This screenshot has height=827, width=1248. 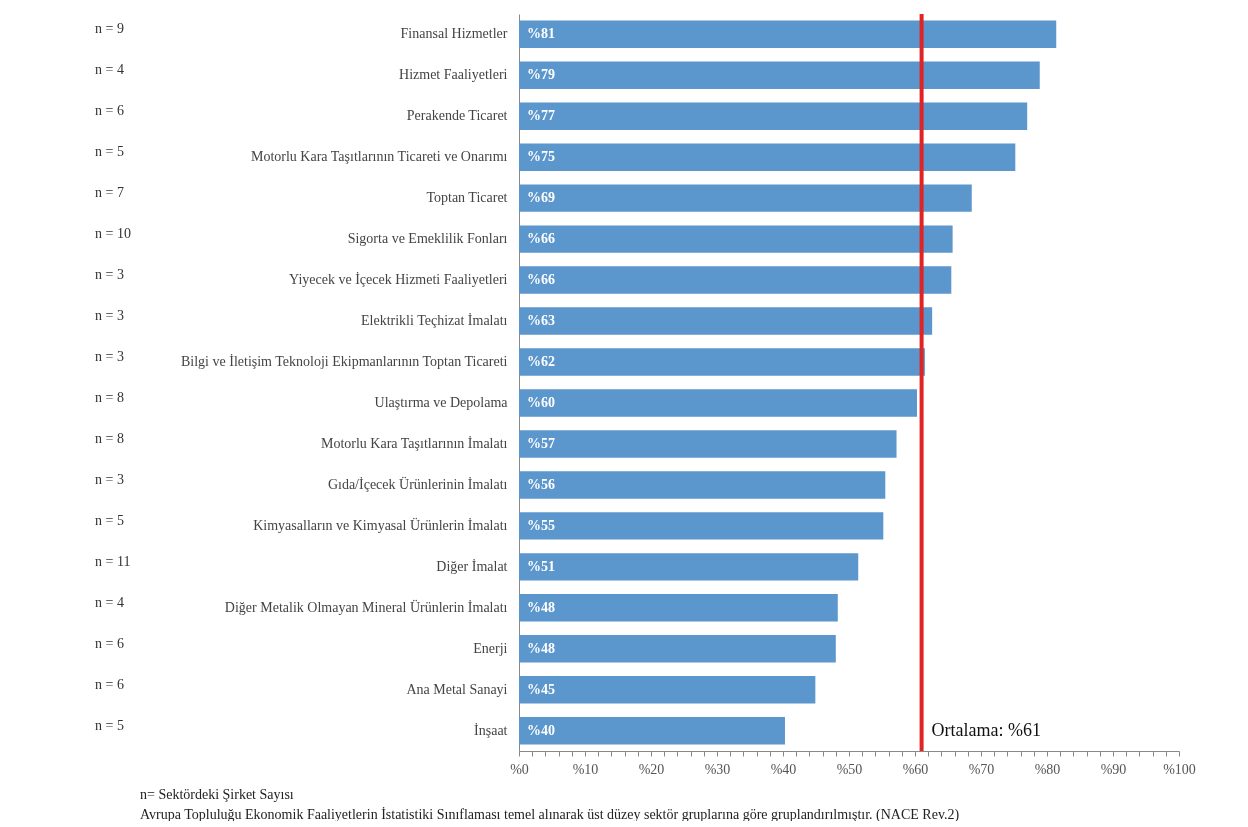 What do you see at coordinates (113, 561) in the screenshot?
I see `text: n = 11` at bounding box center [113, 561].